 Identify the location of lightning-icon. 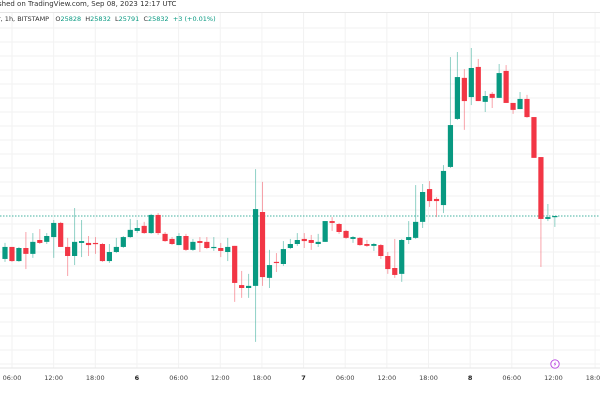
(555, 364).